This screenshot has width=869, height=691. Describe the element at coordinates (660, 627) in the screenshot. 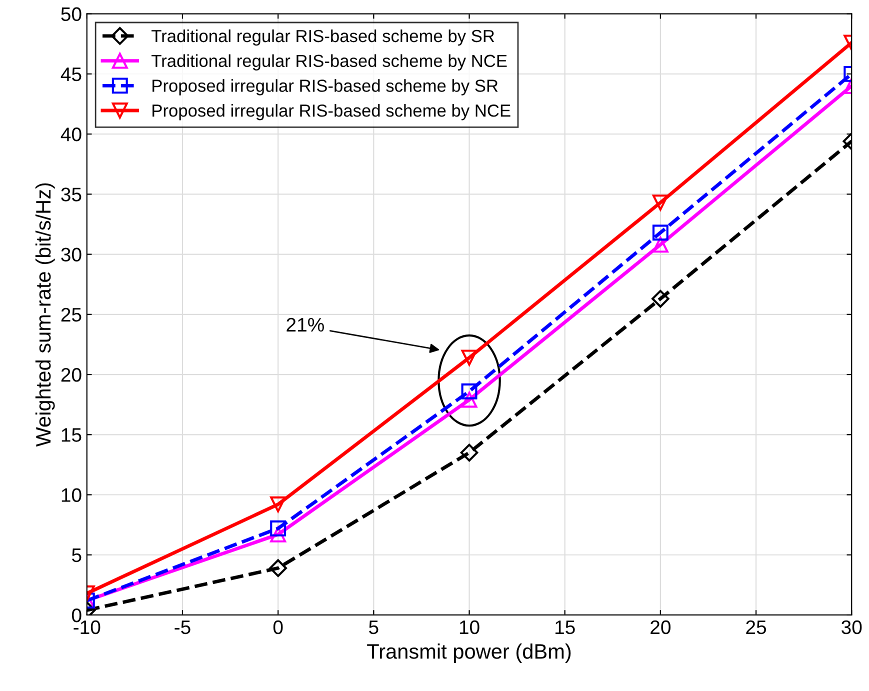

I see `x-tick-label: 20` at that location.